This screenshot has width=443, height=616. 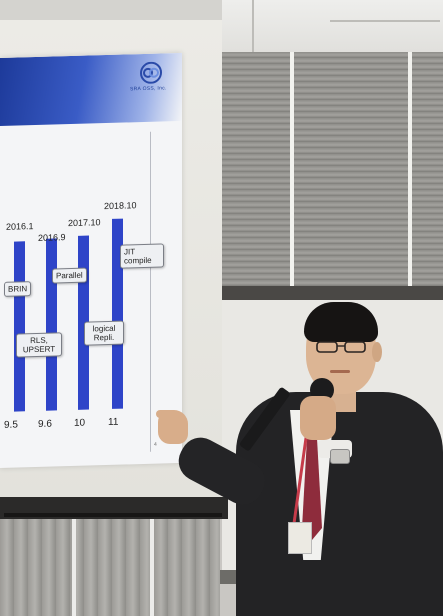 What do you see at coordinates (318, 418) in the screenshot?
I see `presenter-mic-hand` at bounding box center [318, 418].